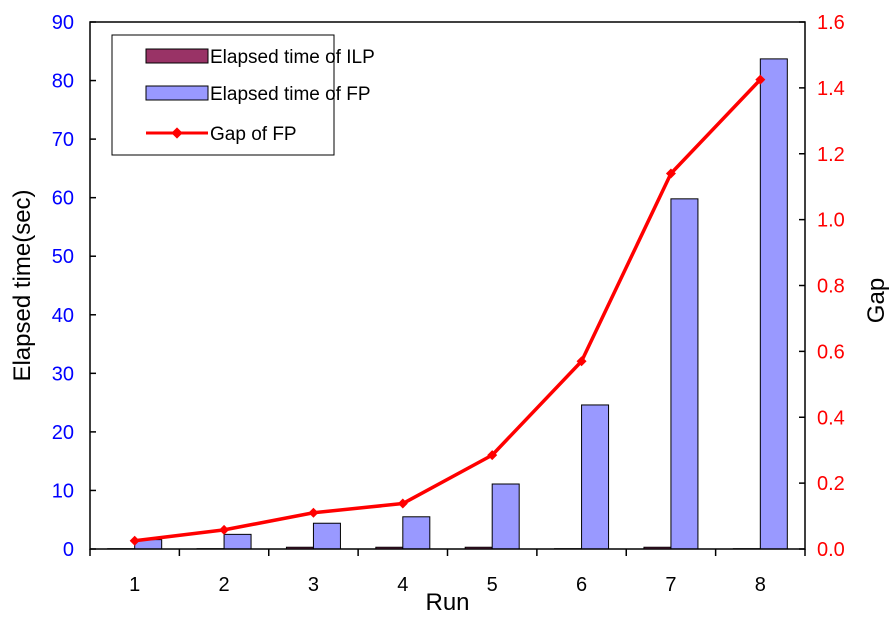 This screenshot has width=892, height=618. What do you see at coordinates (581, 585) in the screenshot?
I see `x-tick-label: 6` at bounding box center [581, 585].